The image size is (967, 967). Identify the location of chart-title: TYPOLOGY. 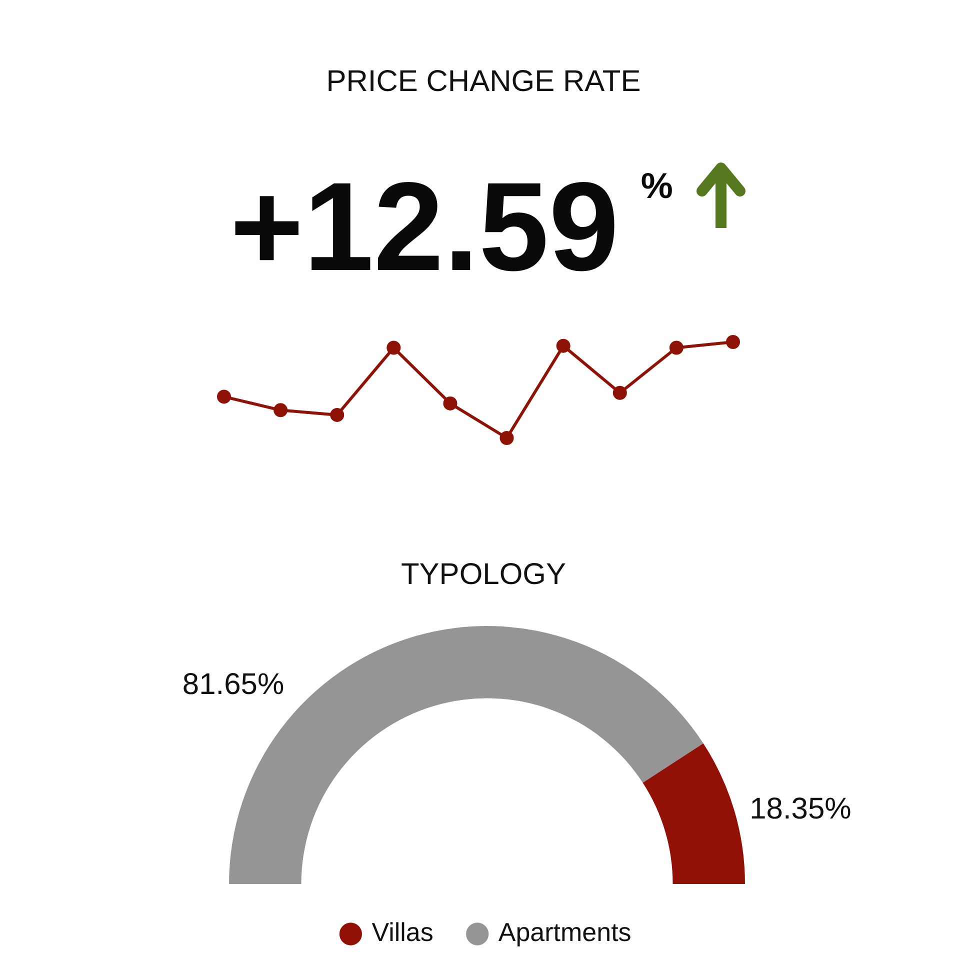
(484, 575).